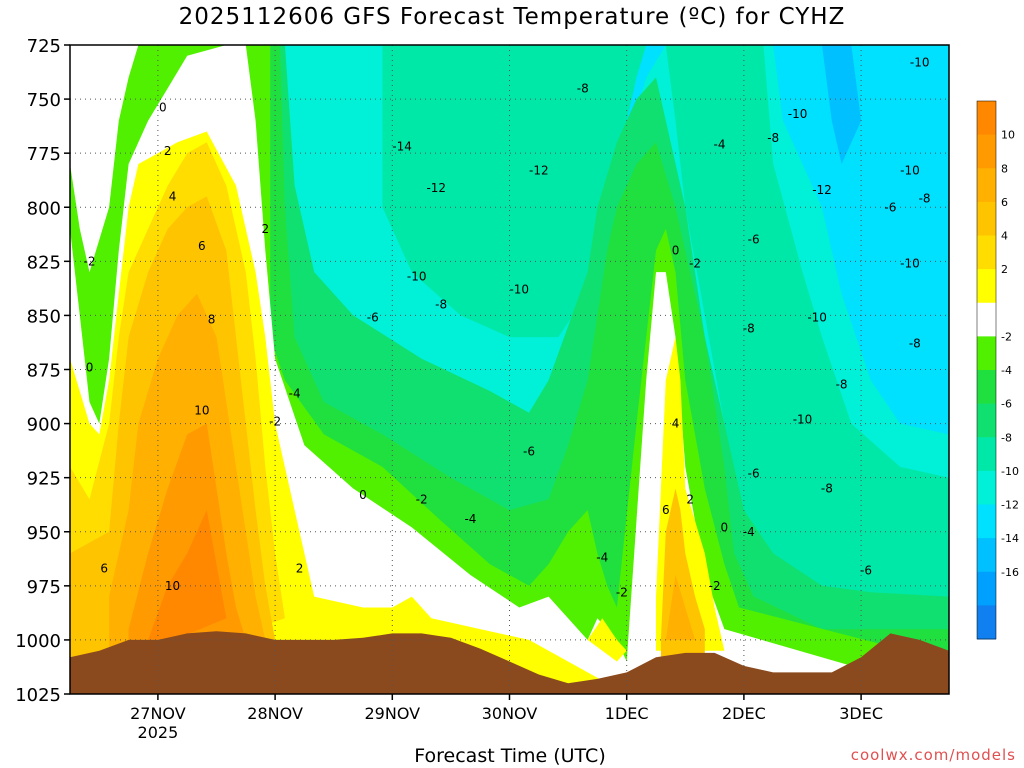 This screenshot has width=1024, height=768. What do you see at coordinates (158, 713) in the screenshot?
I see `x-tick-label: 27NOV` at bounding box center [158, 713].